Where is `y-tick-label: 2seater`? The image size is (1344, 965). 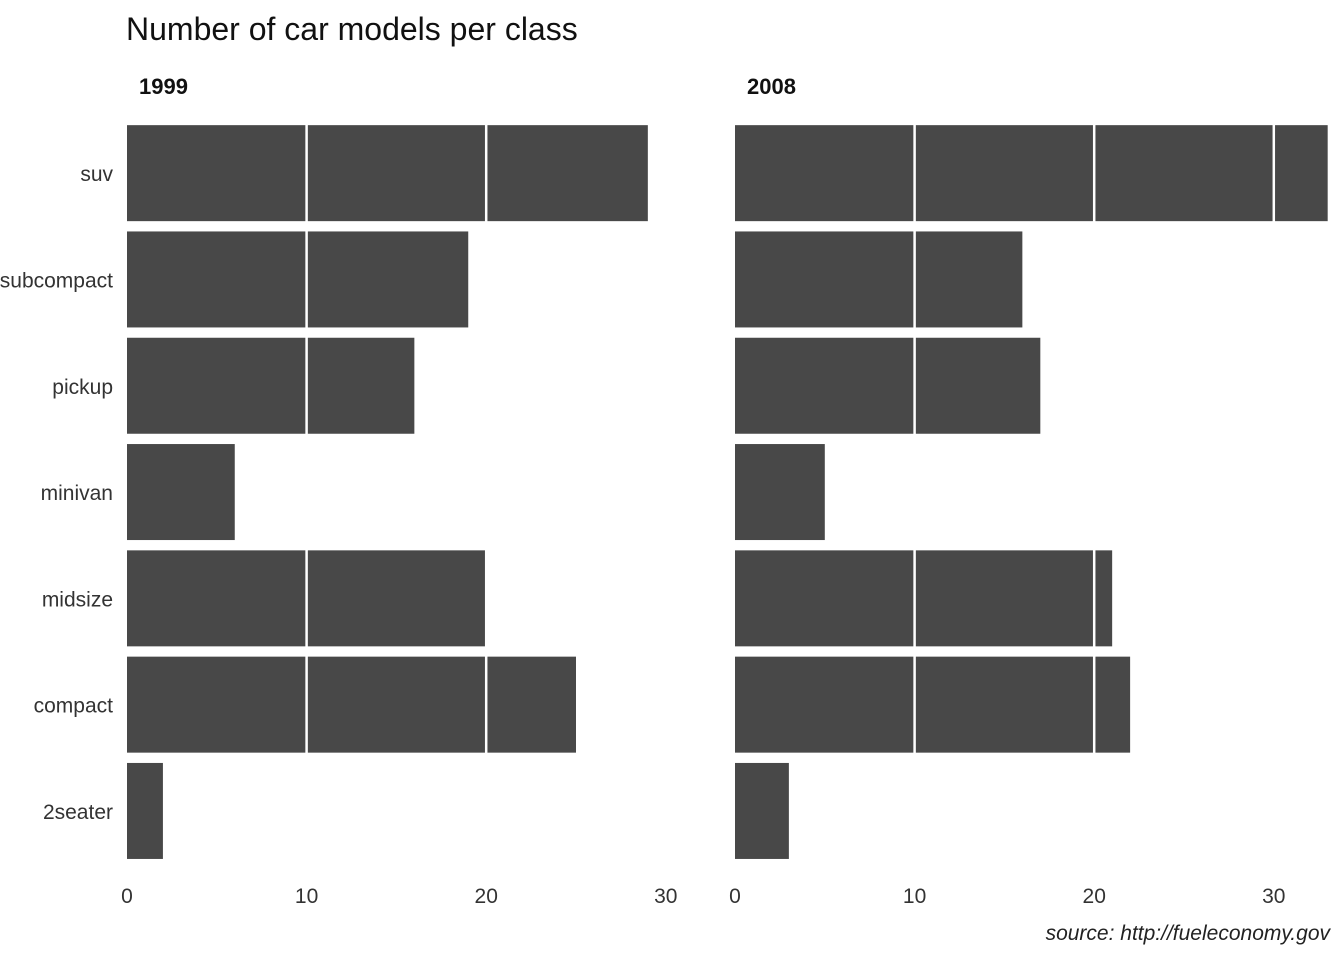
y-tick-label: 2seater is located at coordinates (78, 812).